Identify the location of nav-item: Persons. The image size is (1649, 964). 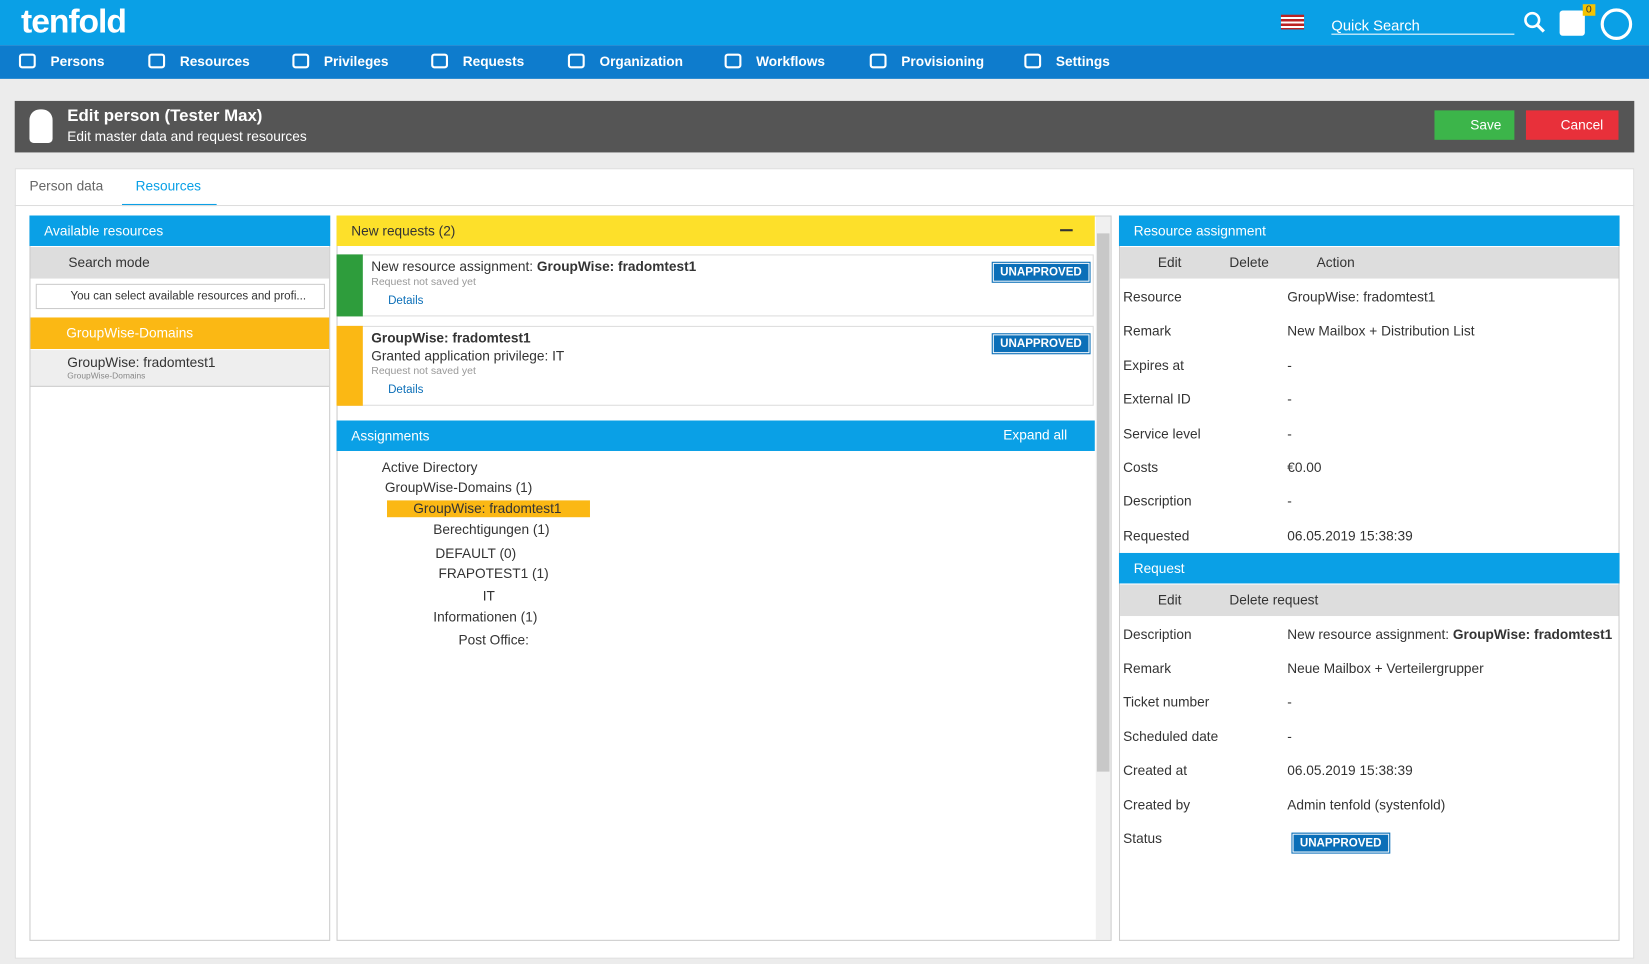
(77, 61).